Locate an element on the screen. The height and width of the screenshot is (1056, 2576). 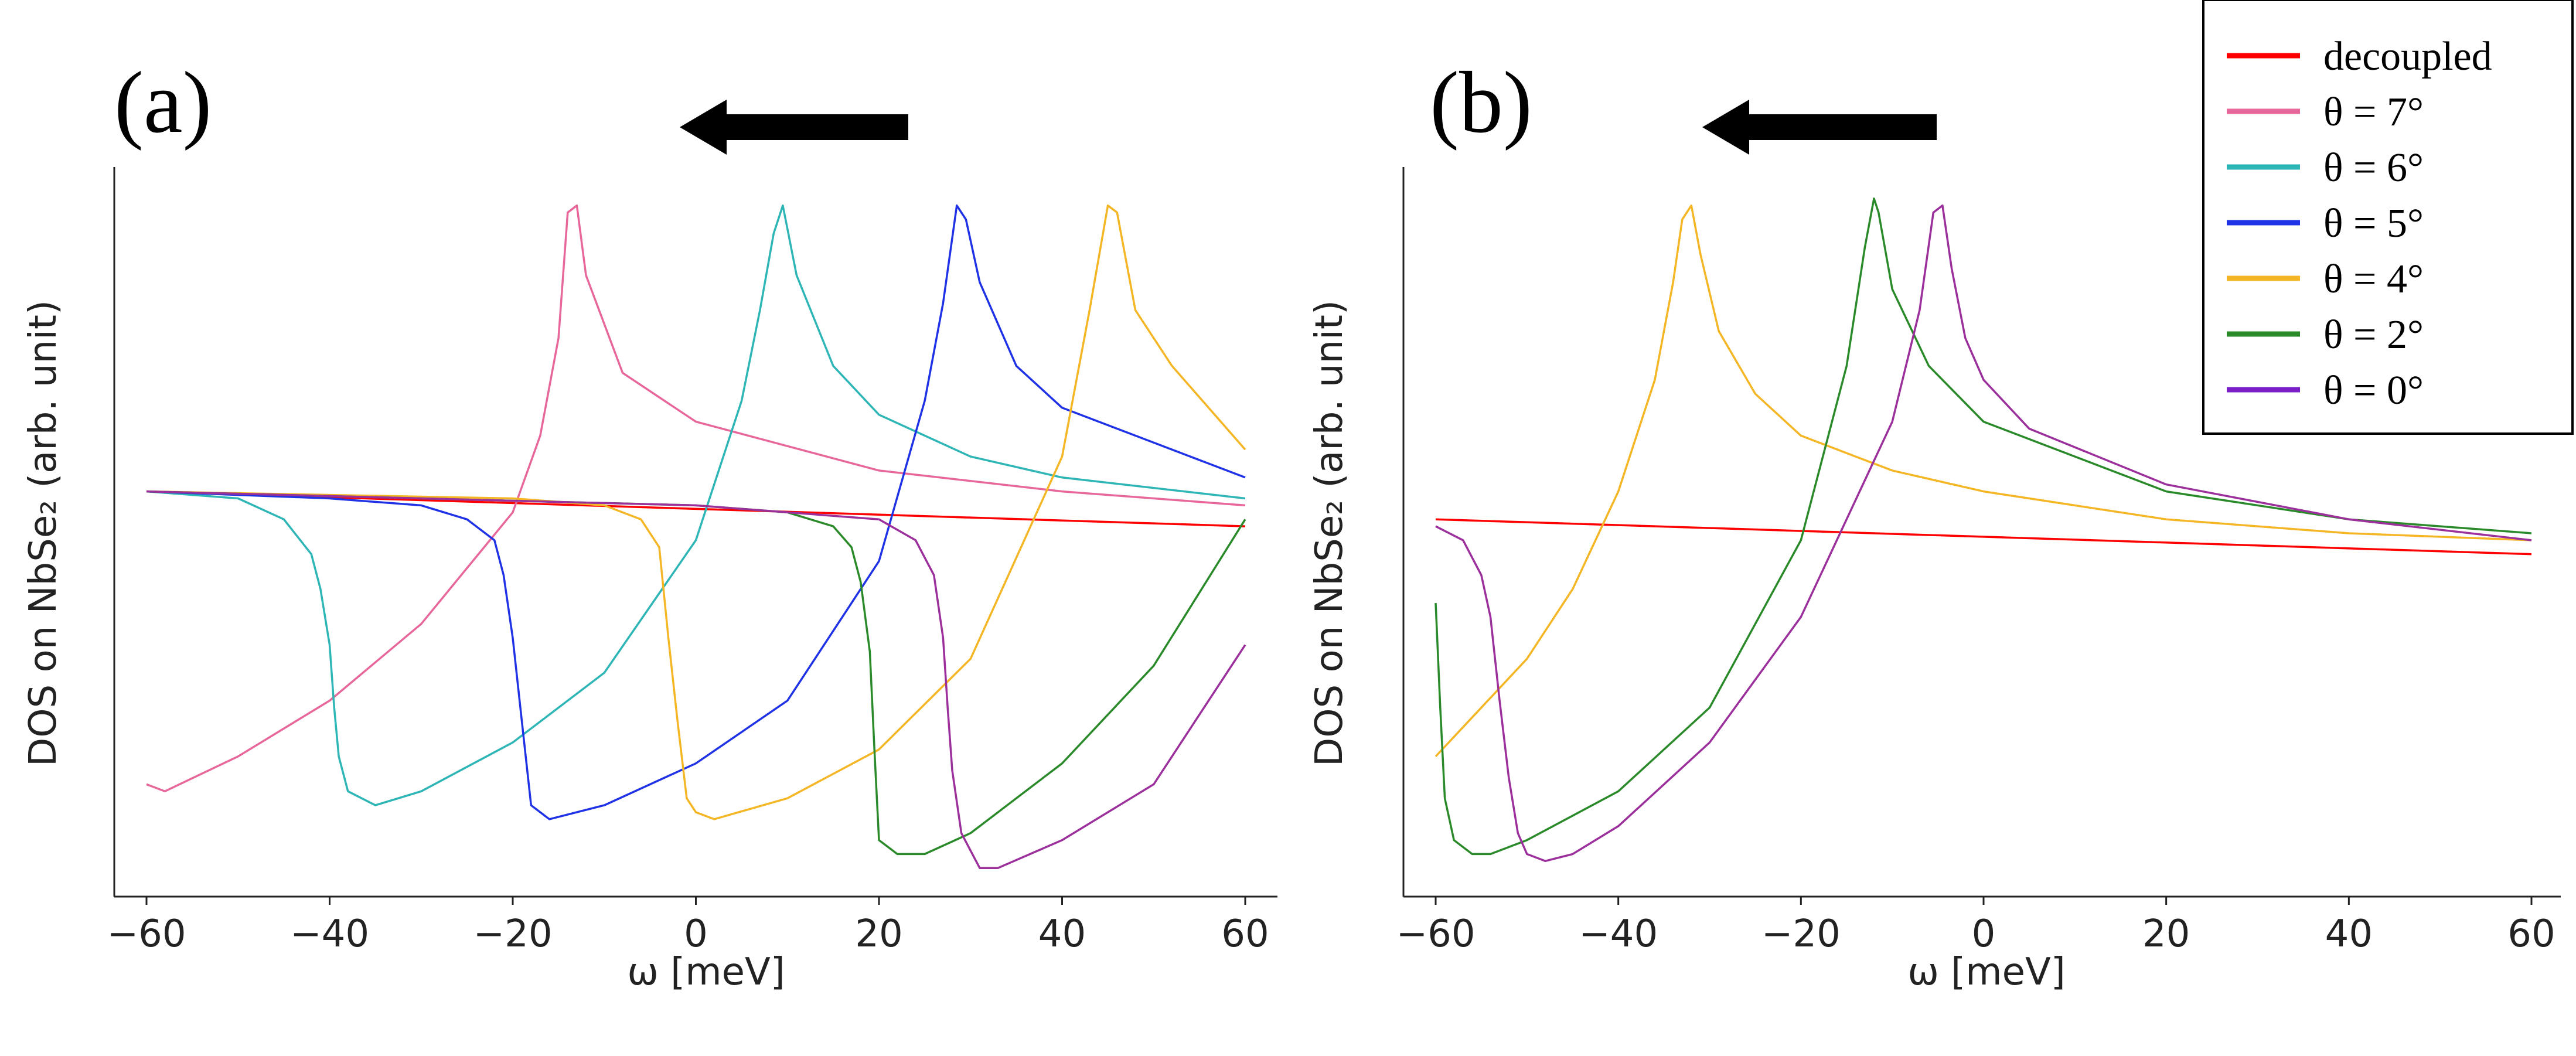
legend-box is located at coordinates (2388, 217).